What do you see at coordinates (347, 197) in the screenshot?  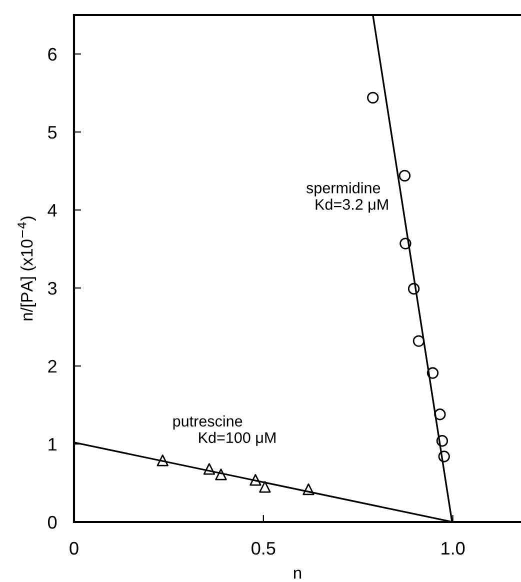 I see `annotation: spermidine Kd=3.2 μM` at bounding box center [347, 197].